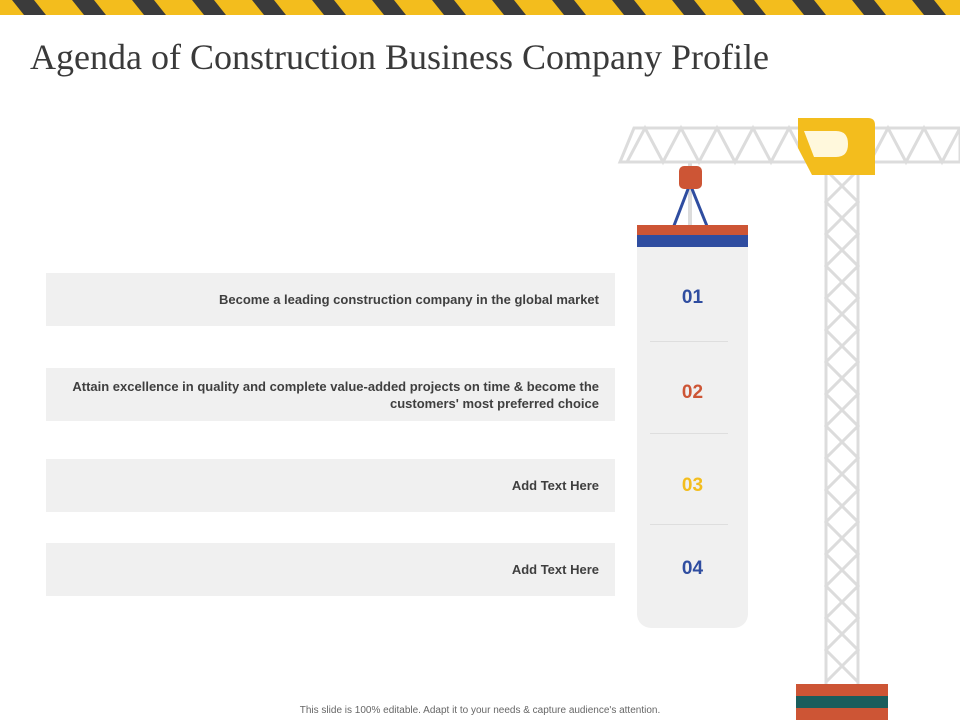 The height and width of the screenshot is (720, 960). I want to click on crane-cabin, so click(836, 146).